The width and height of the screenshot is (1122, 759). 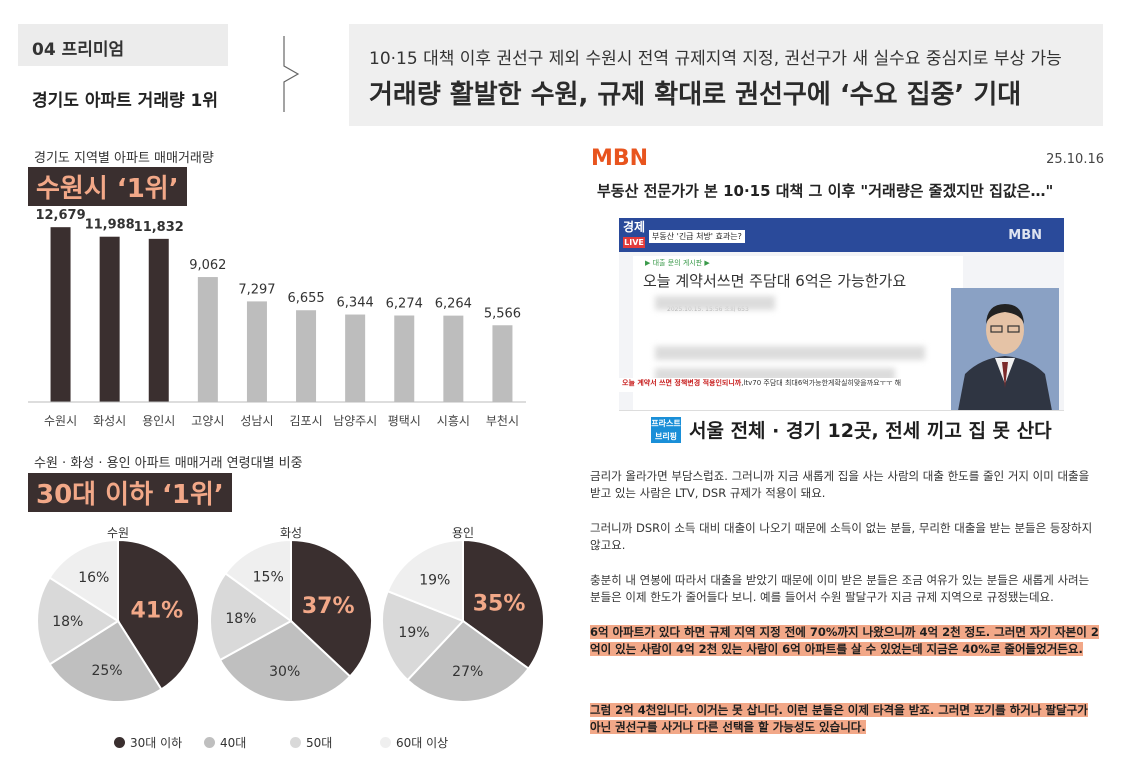 I want to click on category-label: 김포시, so click(x=305, y=421).